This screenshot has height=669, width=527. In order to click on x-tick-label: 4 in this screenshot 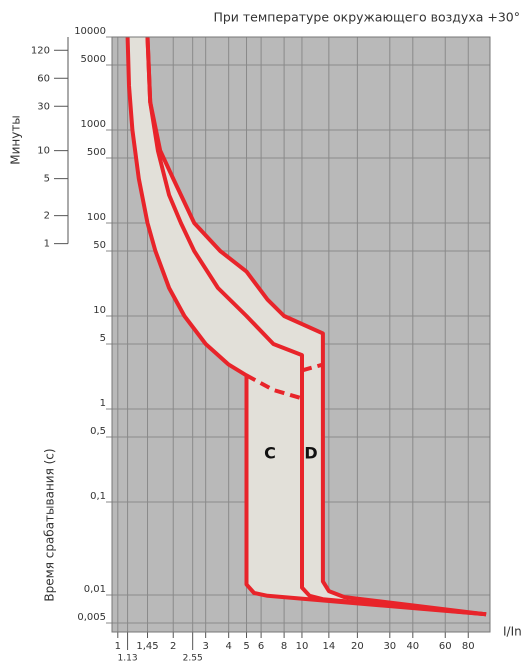, I will do `click(228, 646)`.